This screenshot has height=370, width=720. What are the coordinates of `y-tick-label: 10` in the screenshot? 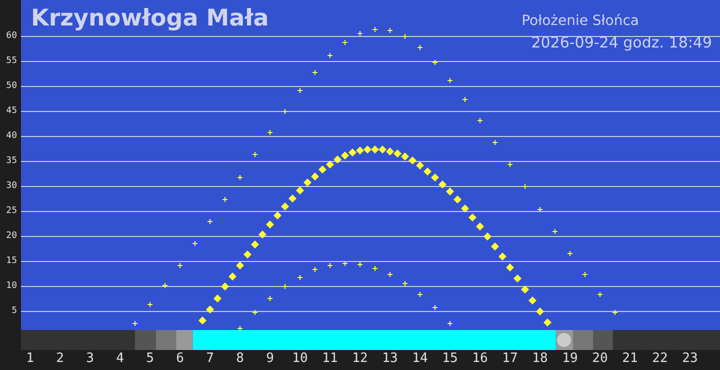 It's located at (11, 286).